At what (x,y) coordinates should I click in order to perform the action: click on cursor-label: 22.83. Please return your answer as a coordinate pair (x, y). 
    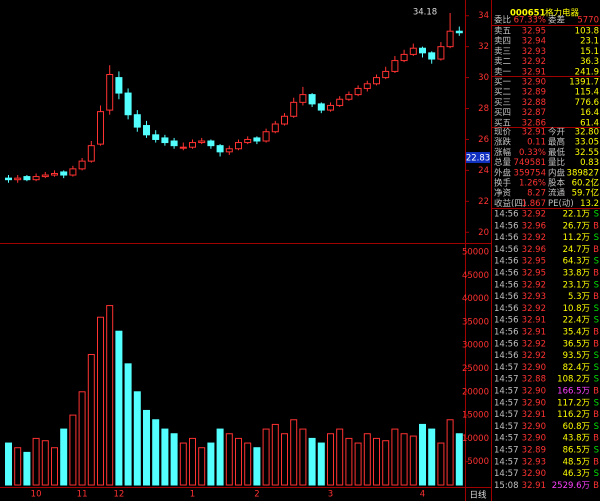
    Looking at the image, I should click on (478, 159).